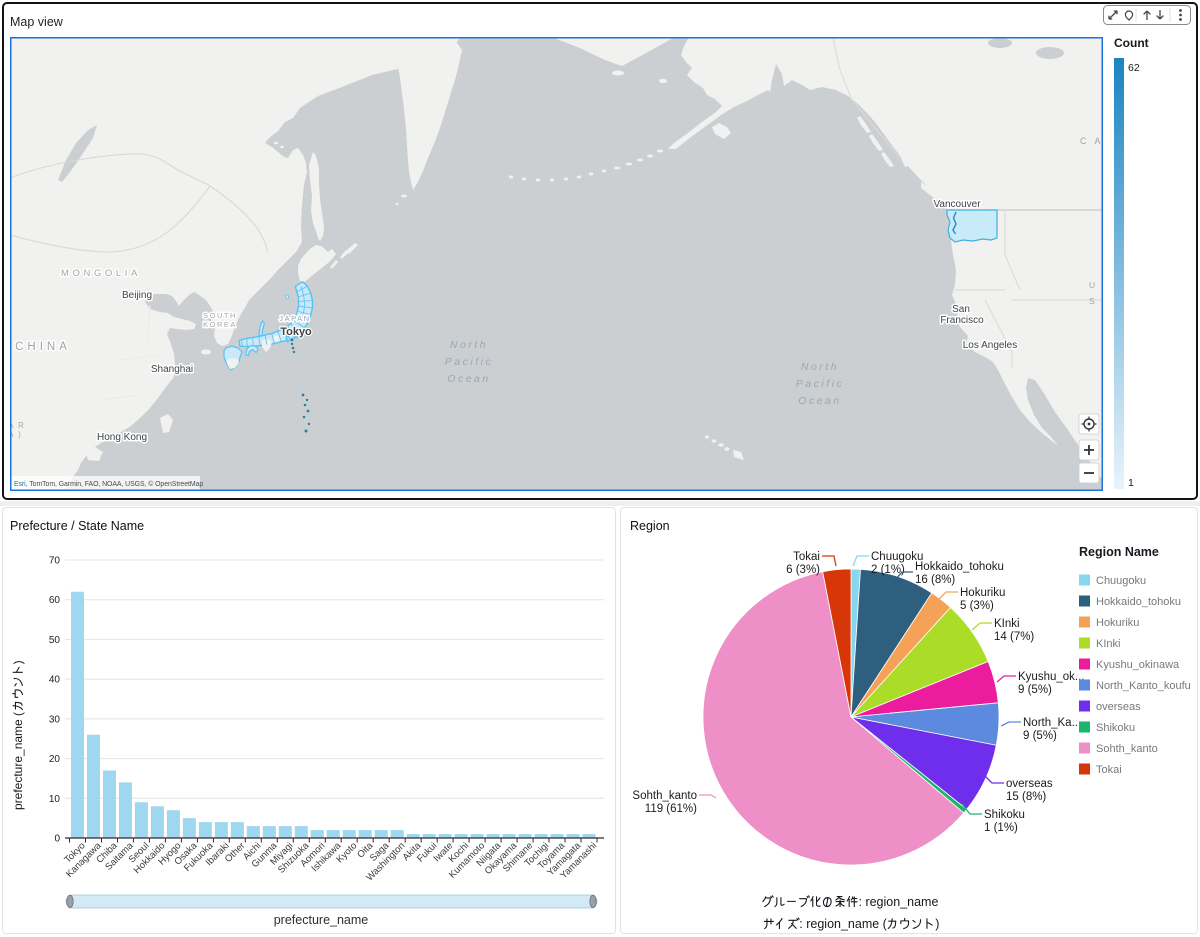  Describe the element at coordinates (16, 434) in the screenshot. I see `svg-text: A )` at that location.